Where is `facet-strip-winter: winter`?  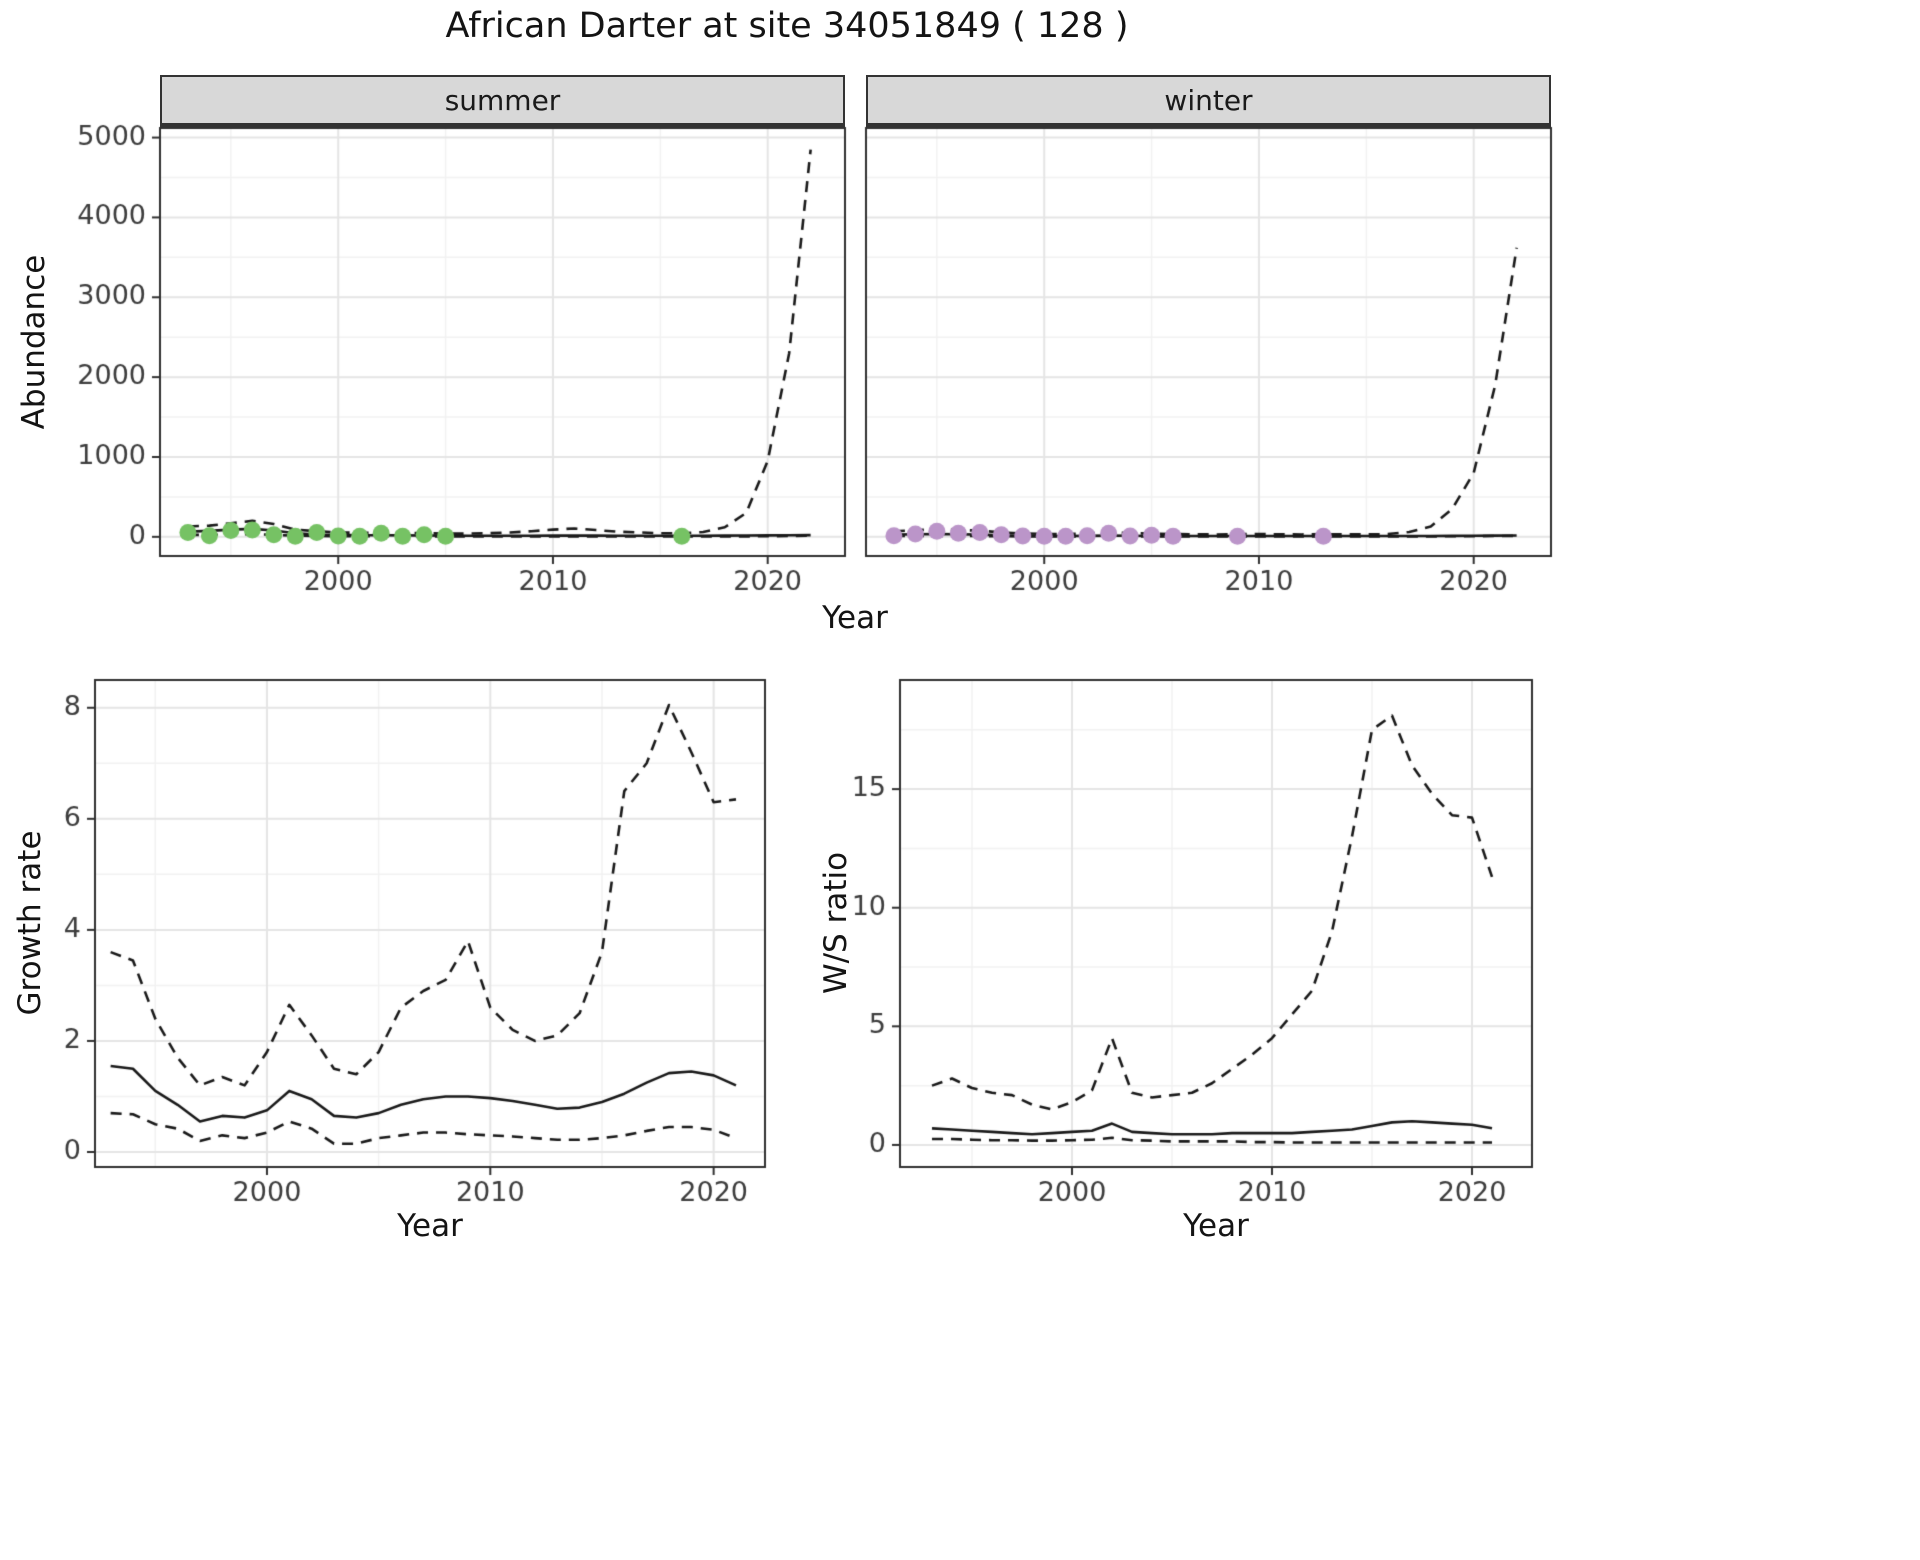
facet-strip-winter: winter is located at coordinates (1208, 101).